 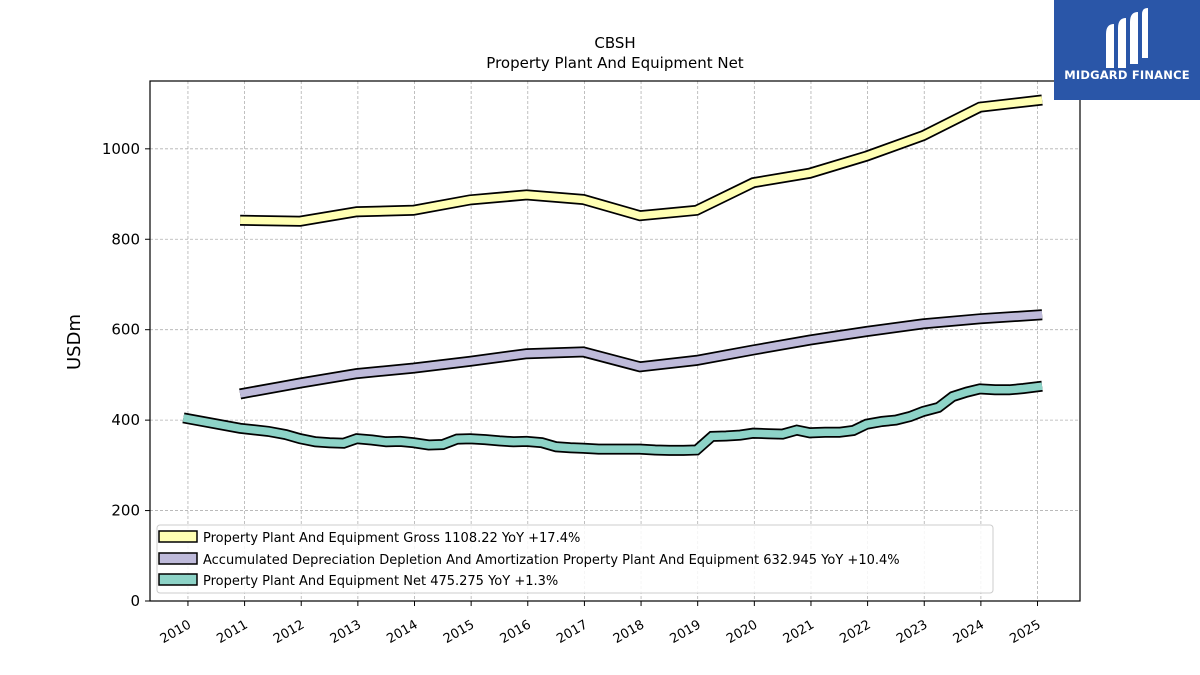 I want to click on series-line-net, so click(x=612, y=418).